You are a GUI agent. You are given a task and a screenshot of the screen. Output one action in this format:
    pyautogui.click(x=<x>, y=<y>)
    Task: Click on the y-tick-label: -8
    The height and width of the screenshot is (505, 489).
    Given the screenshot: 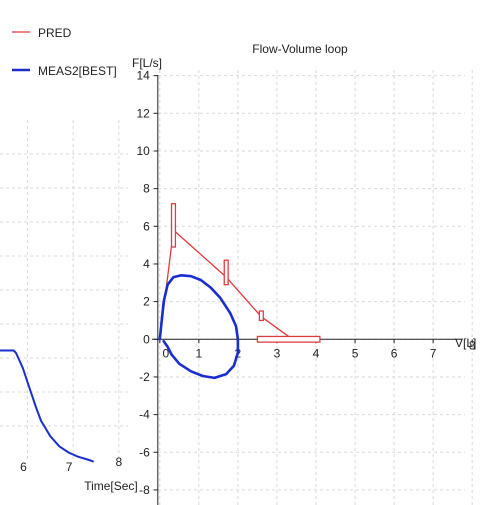 What is the action you would take?
    pyautogui.click(x=144, y=490)
    